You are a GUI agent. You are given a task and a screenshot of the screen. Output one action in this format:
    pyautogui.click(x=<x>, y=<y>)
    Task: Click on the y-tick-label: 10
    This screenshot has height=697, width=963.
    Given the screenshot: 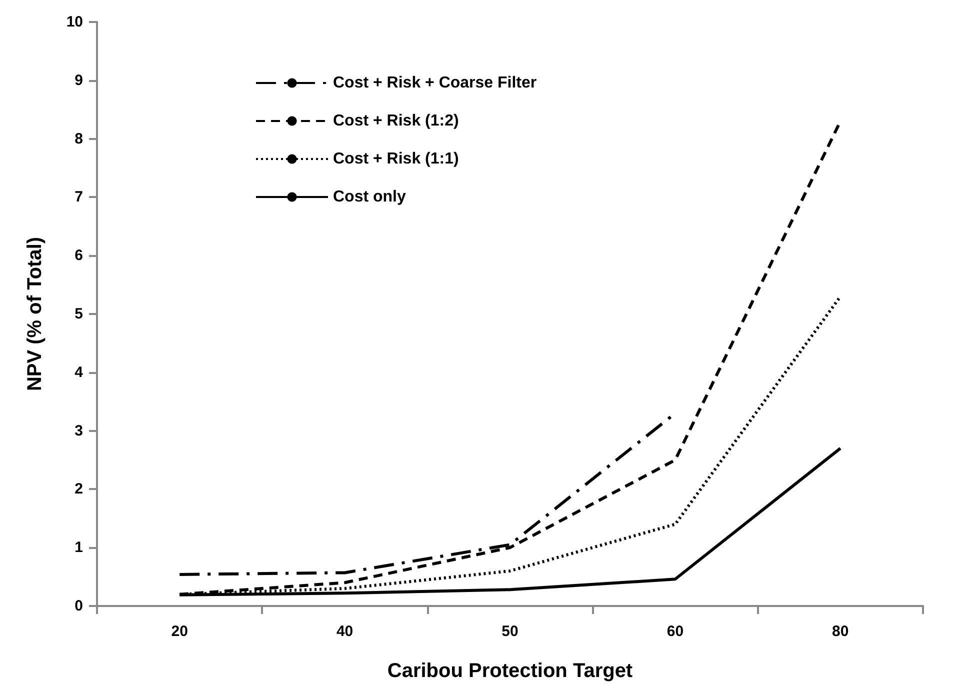 What is the action you would take?
    pyautogui.click(x=74, y=22)
    